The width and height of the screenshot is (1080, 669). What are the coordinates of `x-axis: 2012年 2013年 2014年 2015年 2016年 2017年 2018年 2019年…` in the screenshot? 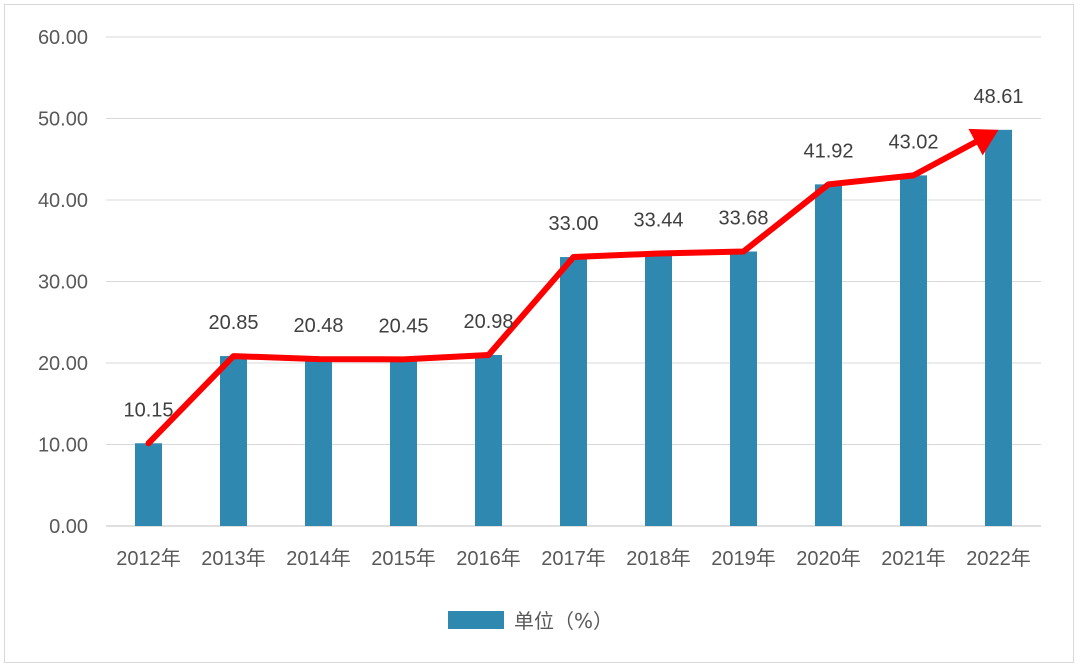 It's located at (573, 558).